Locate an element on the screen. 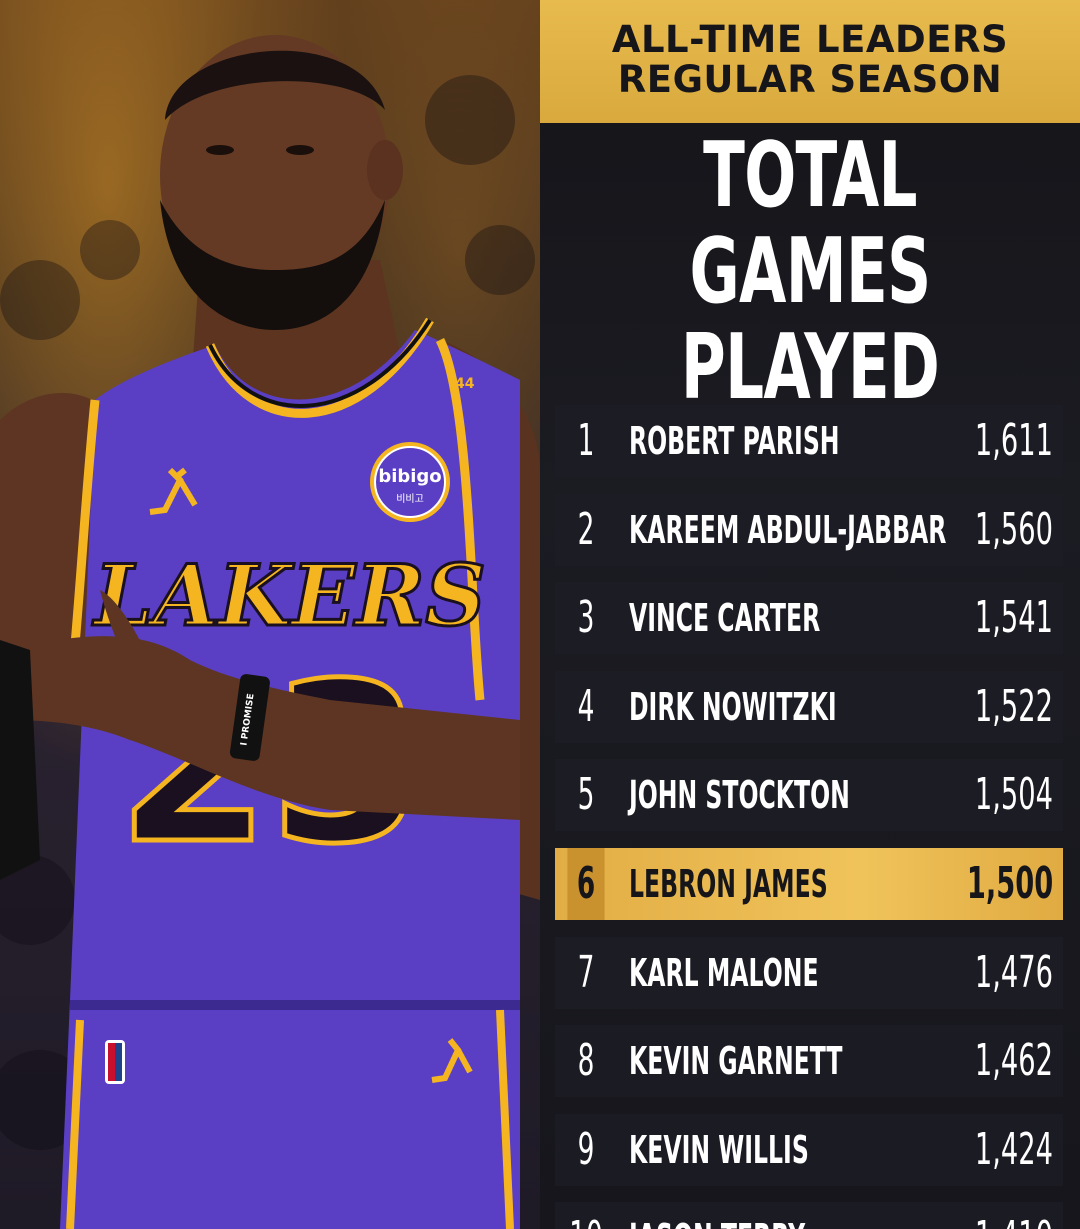  games-played-value: 1,504 is located at coordinates (1013, 795).